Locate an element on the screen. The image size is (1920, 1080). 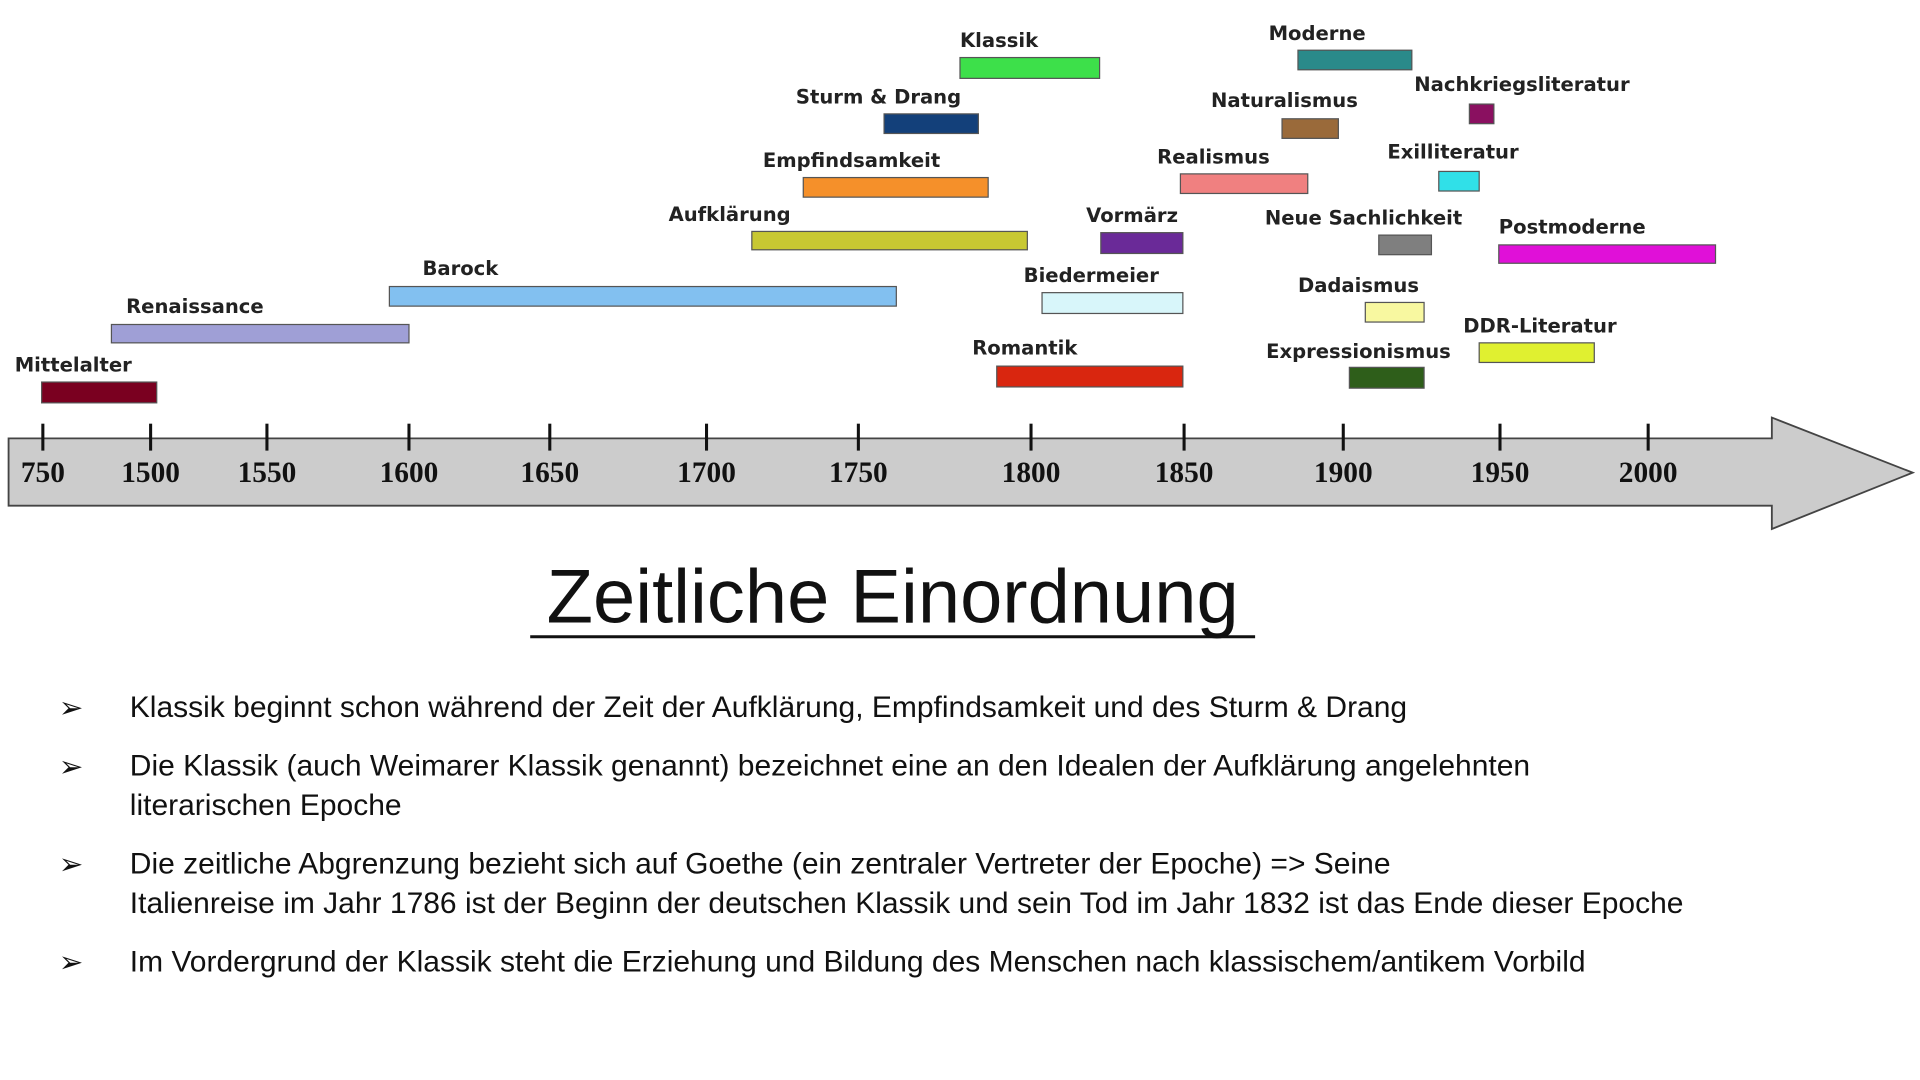
epoch-label: Mittelalter is located at coordinates (73, 365).